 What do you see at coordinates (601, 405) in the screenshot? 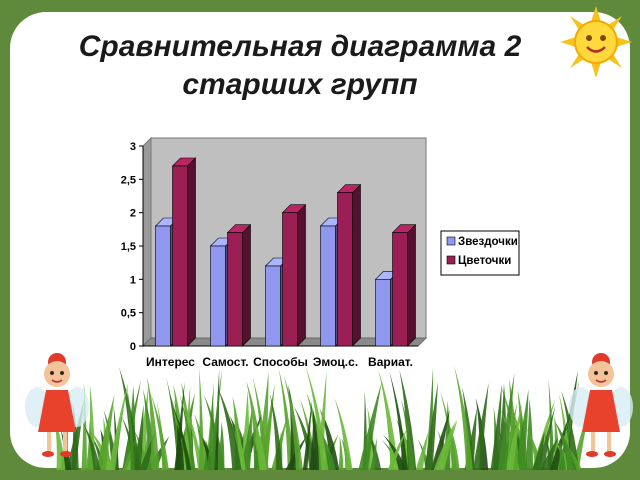
I see `fairy-right` at bounding box center [601, 405].